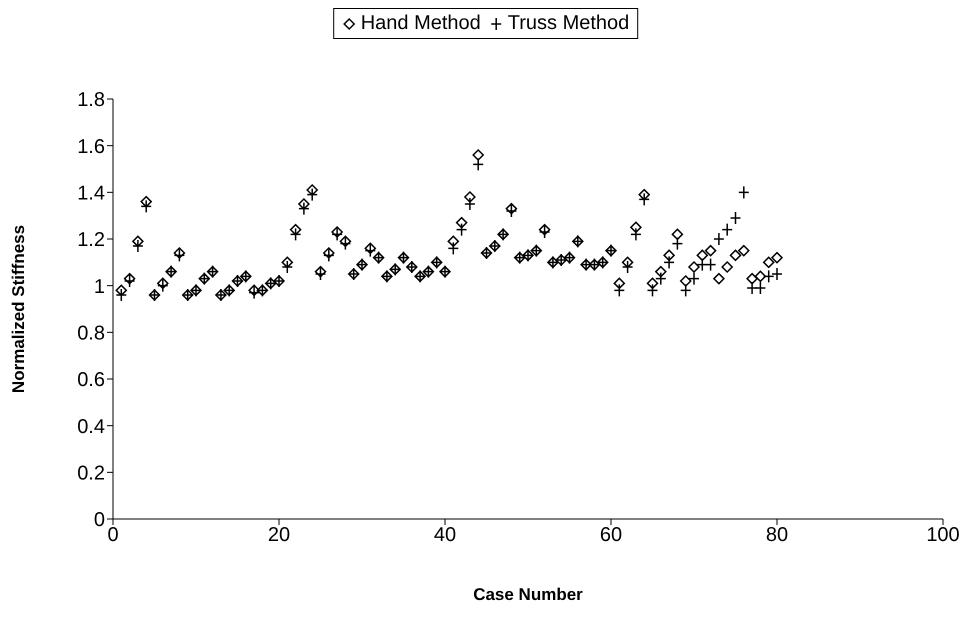  I want to click on x-tick-label: 40, so click(445, 535).